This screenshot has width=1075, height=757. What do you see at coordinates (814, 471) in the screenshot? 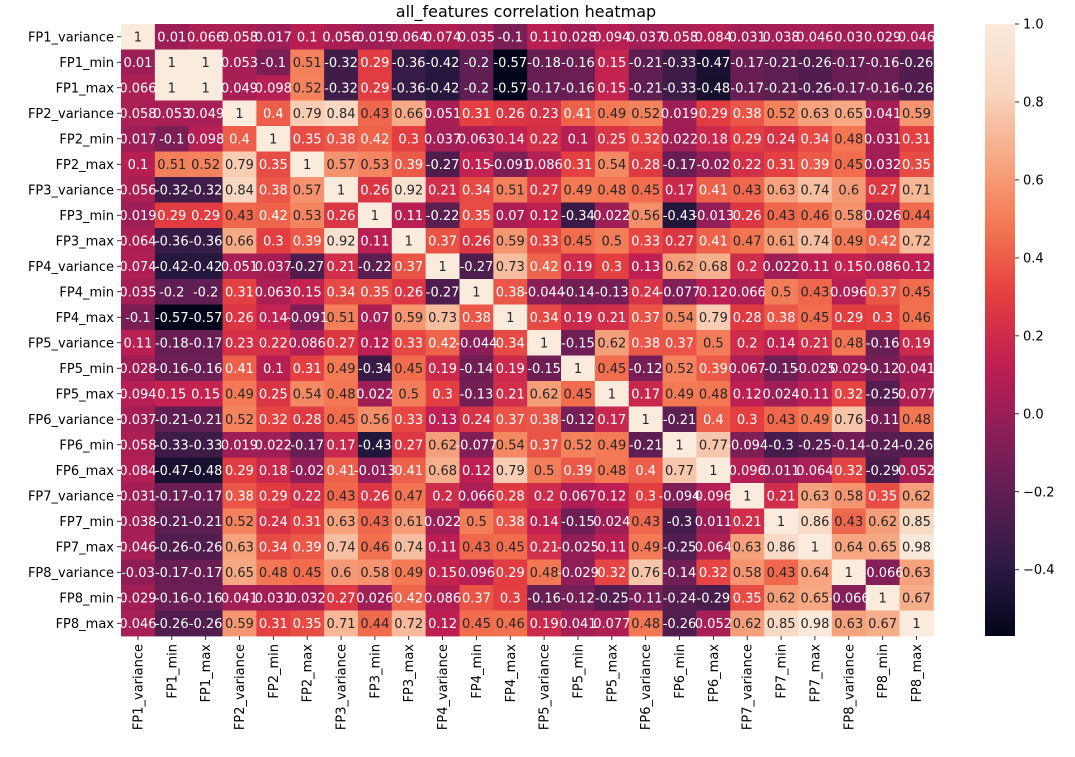
I see `cell-value-label: 0.064` at bounding box center [814, 471].